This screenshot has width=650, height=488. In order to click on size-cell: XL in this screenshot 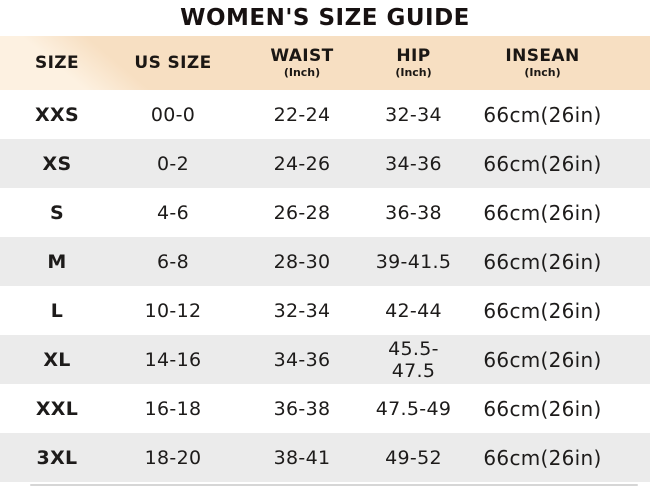, I will do `click(57, 359)`.